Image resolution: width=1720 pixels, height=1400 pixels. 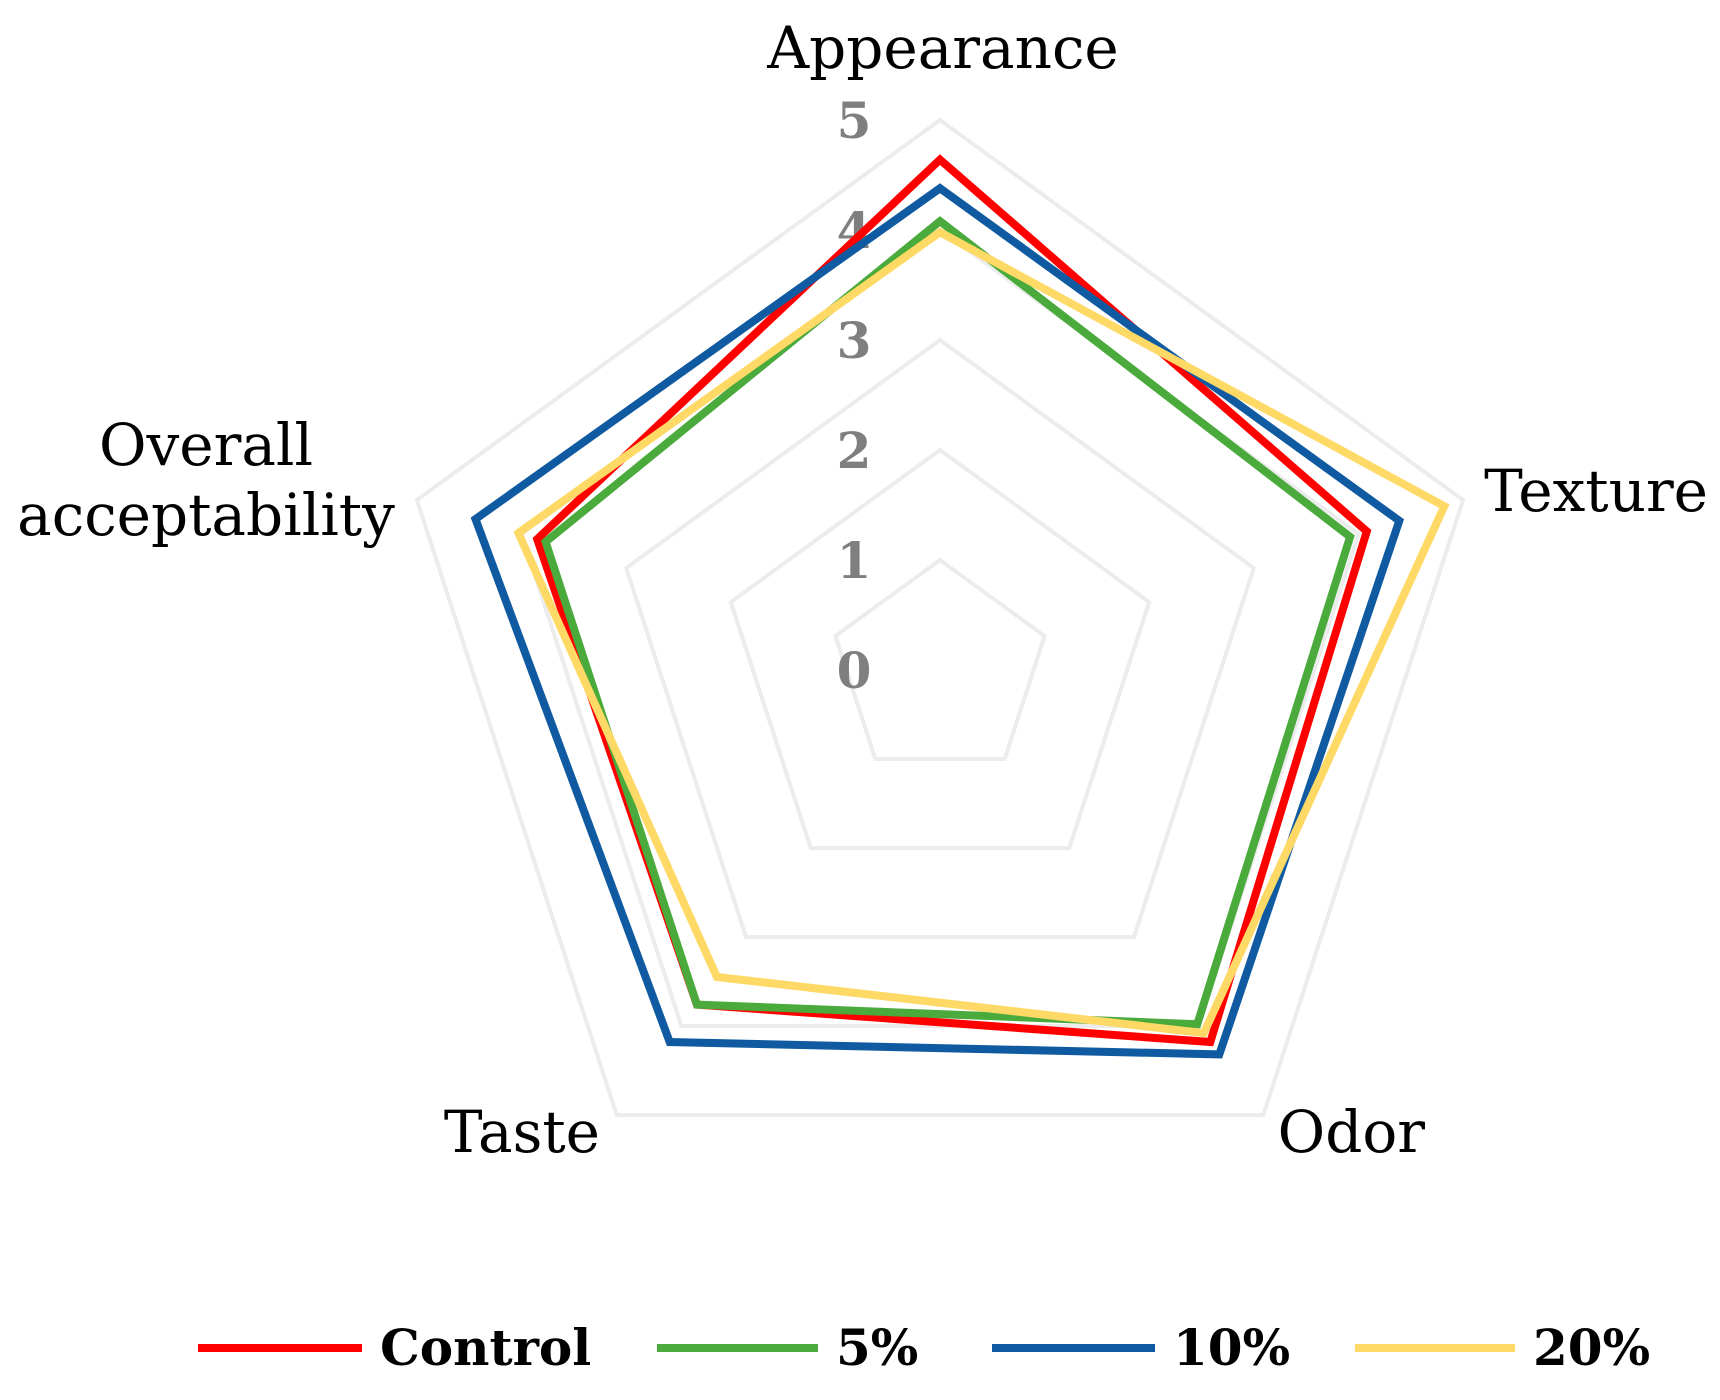 What do you see at coordinates (854, 120) in the screenshot?
I see `tick-label-5: 5` at bounding box center [854, 120].